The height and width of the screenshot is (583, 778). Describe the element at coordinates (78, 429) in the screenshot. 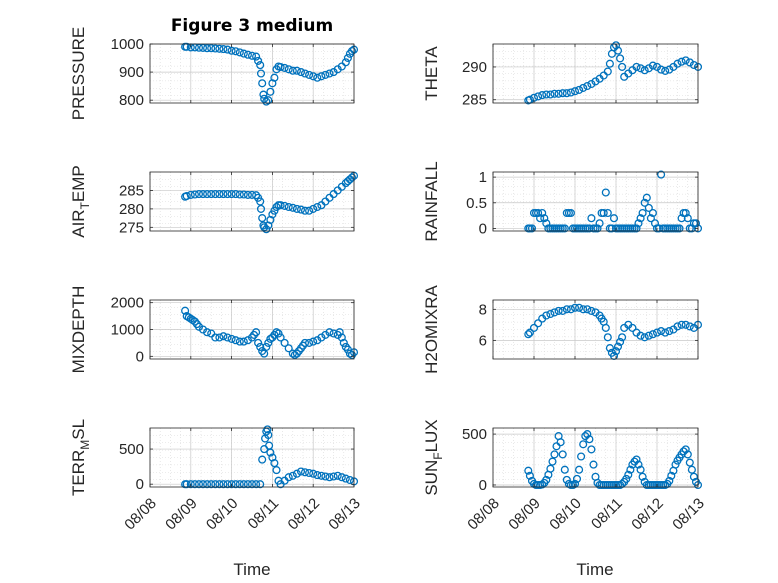

I see `y-axis-label-tail: SL` at that location.